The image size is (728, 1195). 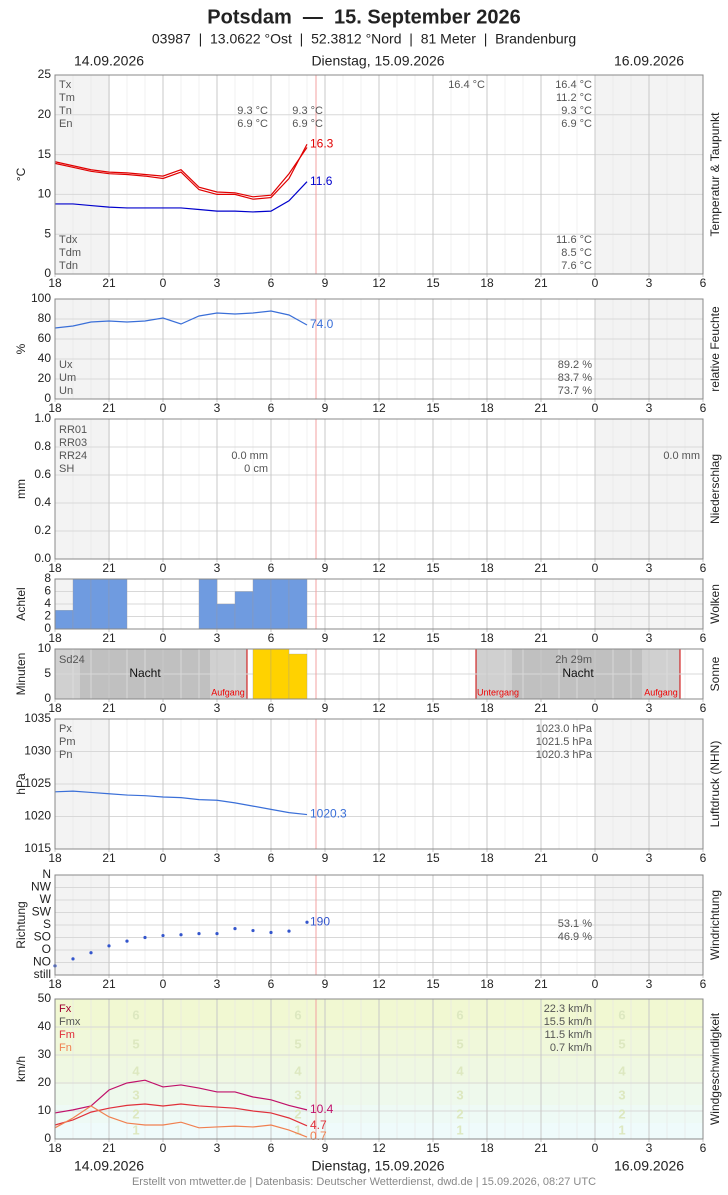 What do you see at coordinates (249, 456) in the screenshot?
I see `stat-value: 0.0 mm` at bounding box center [249, 456].